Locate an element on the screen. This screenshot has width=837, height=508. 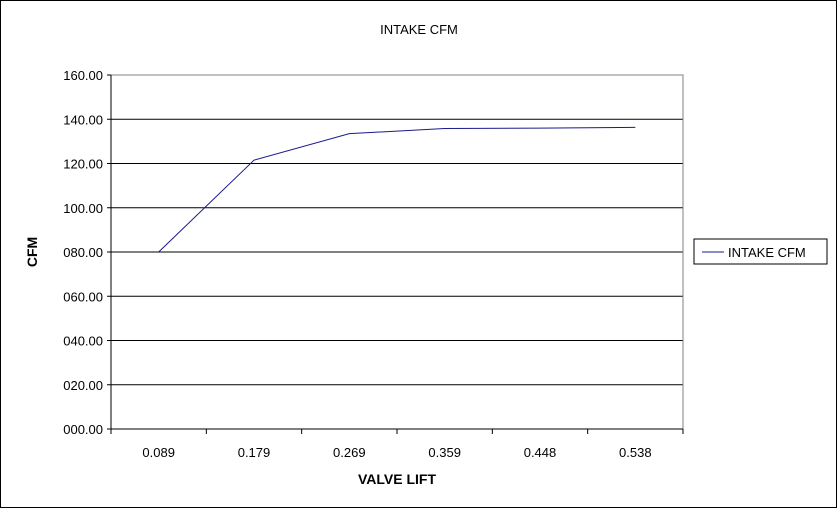
x-axis-title: VALVE LIFT is located at coordinates (397, 479).